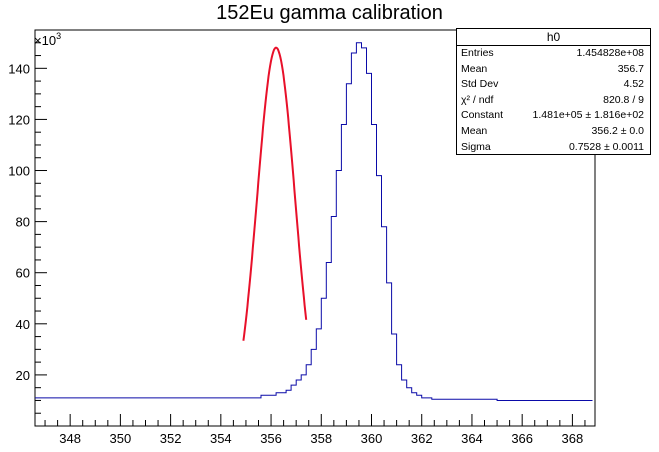 The width and height of the screenshot is (659, 452). What do you see at coordinates (553, 148) in the screenshot?
I see `stats-row: Sigma 0.7528 ± 0.0011` at bounding box center [553, 148].